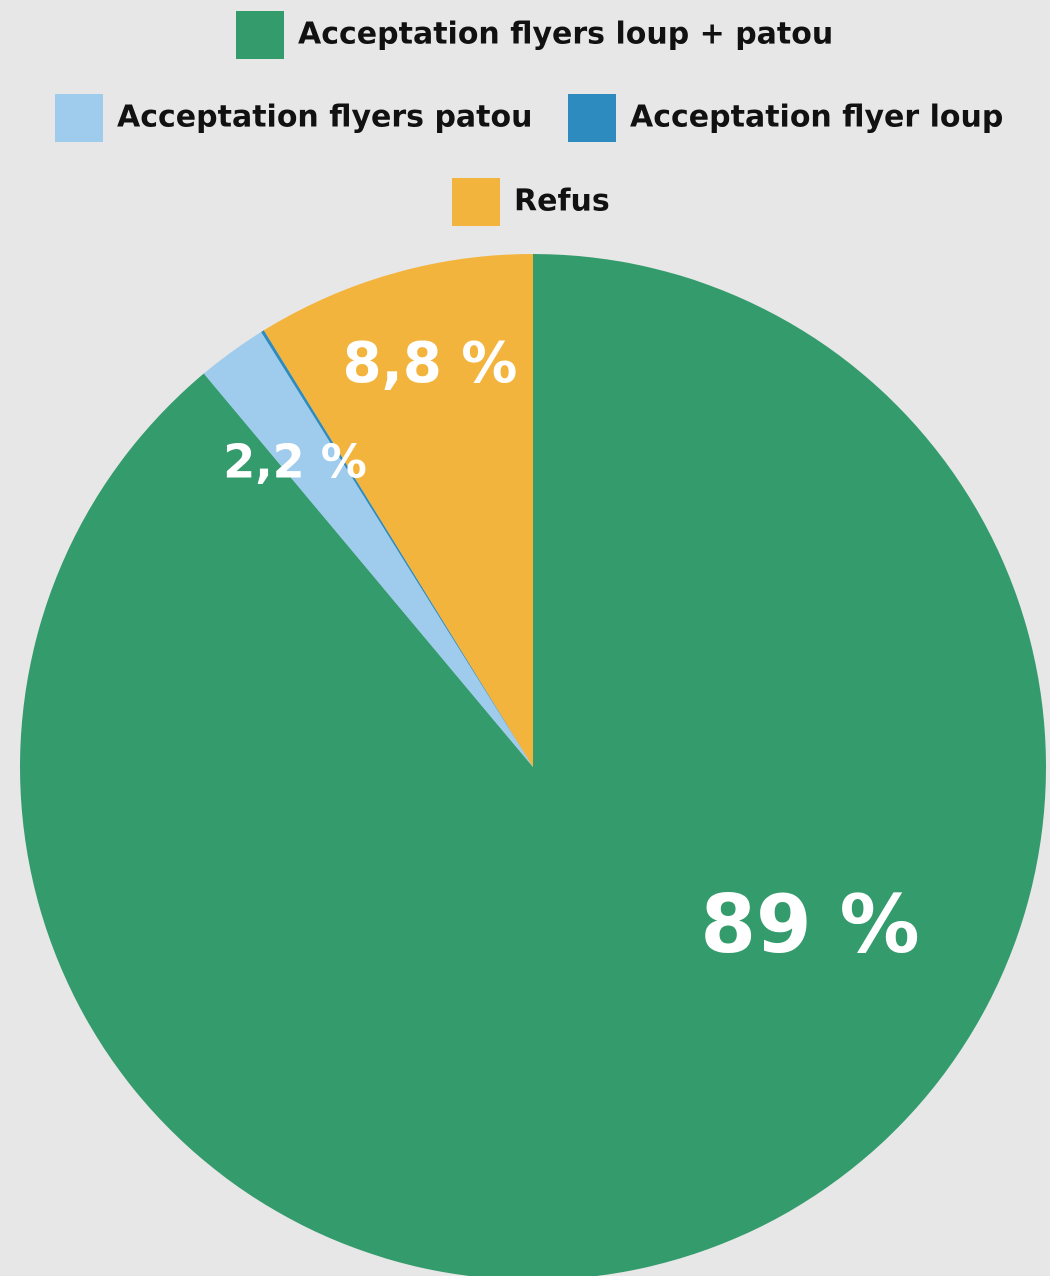 The width and height of the screenshot is (1050, 1276). What do you see at coordinates (562, 201) in the screenshot?
I see `legend-label: Refus` at bounding box center [562, 201].